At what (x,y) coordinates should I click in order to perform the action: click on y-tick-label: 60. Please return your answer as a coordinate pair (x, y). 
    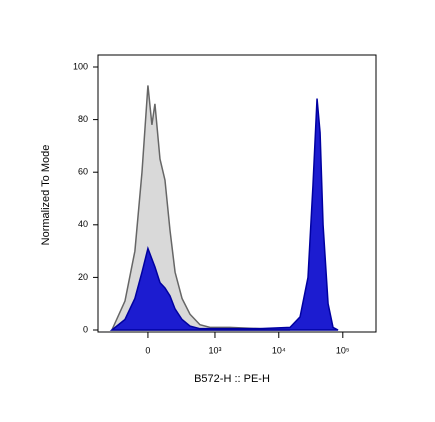
    Looking at the image, I should click on (83, 172).